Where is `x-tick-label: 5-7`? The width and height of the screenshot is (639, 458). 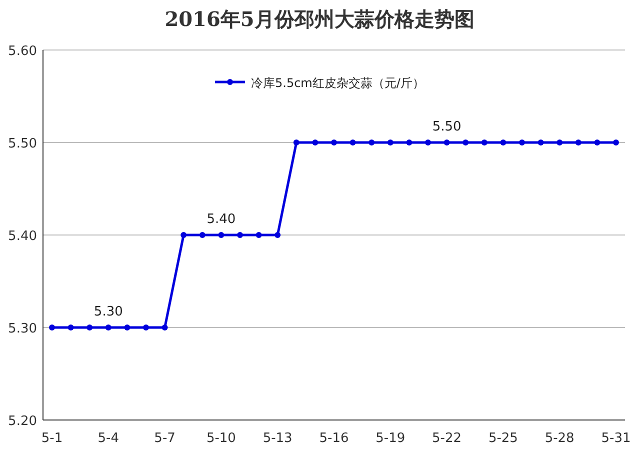
x-tick-label: 5-7 is located at coordinates (165, 438).